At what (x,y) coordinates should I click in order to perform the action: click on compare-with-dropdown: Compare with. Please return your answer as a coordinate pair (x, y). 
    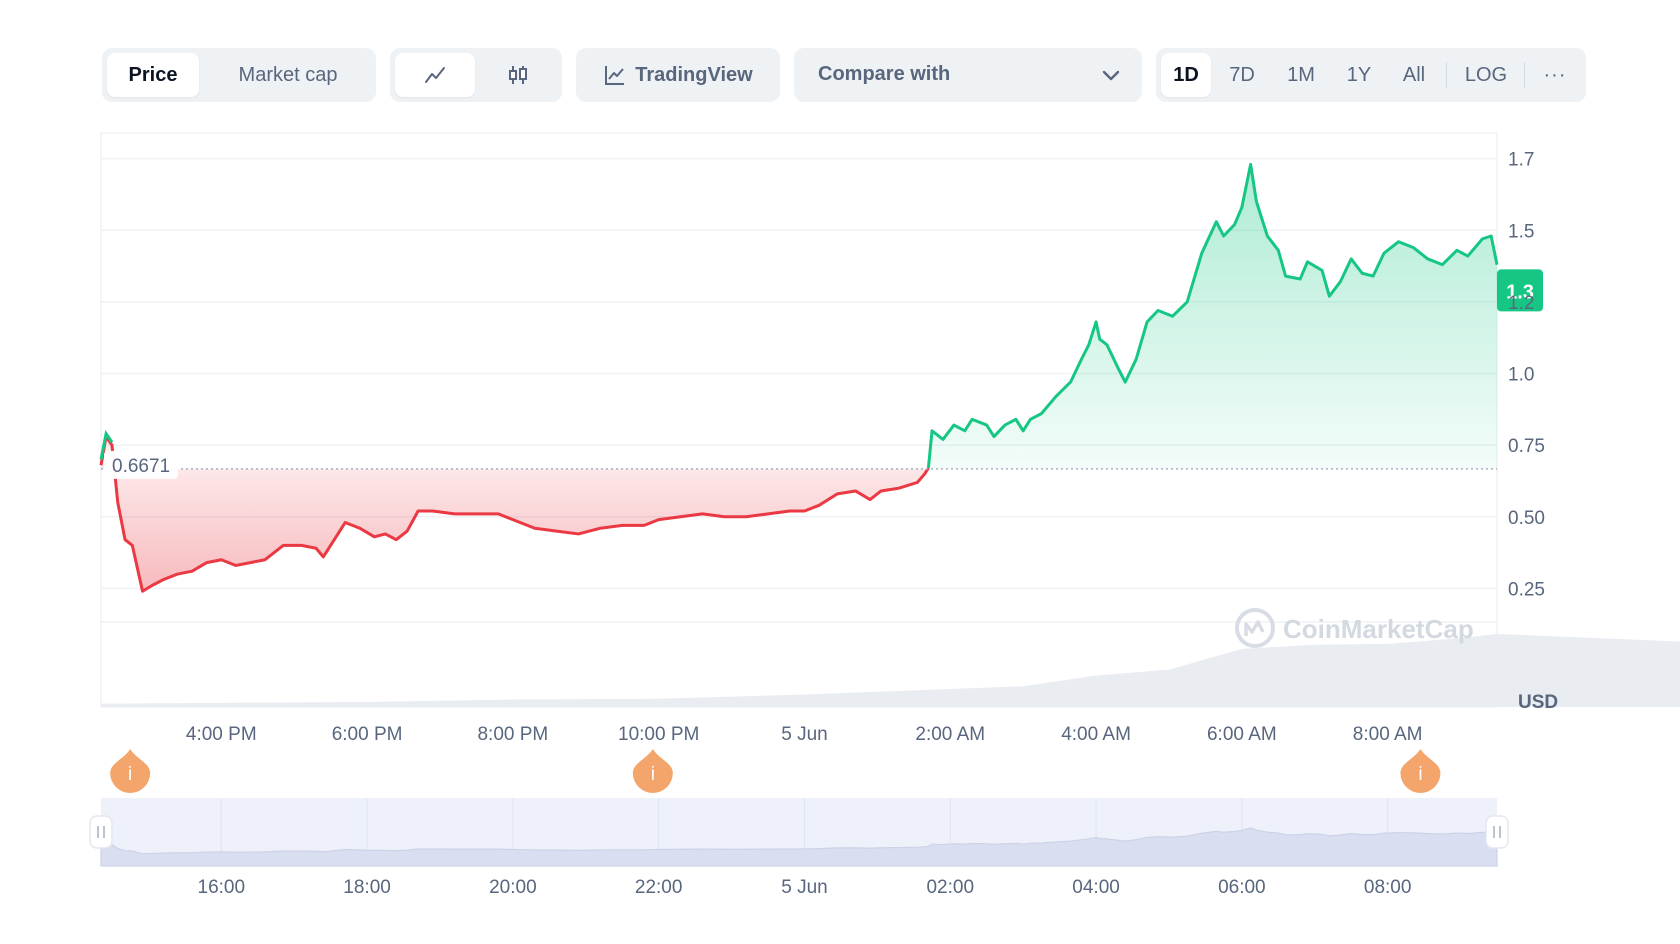
    Looking at the image, I should click on (968, 75).